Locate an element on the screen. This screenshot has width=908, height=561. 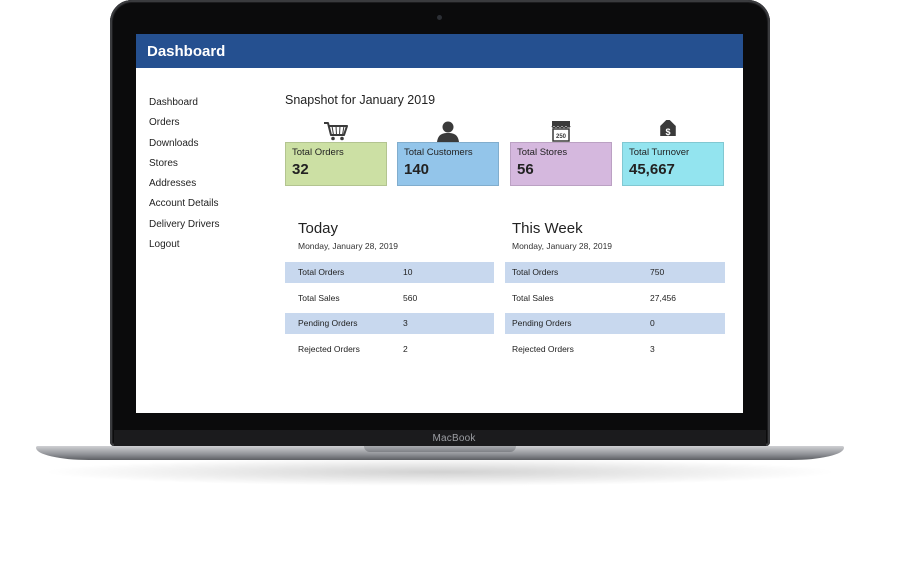
card-label: Total Customers is located at coordinates (438, 152).